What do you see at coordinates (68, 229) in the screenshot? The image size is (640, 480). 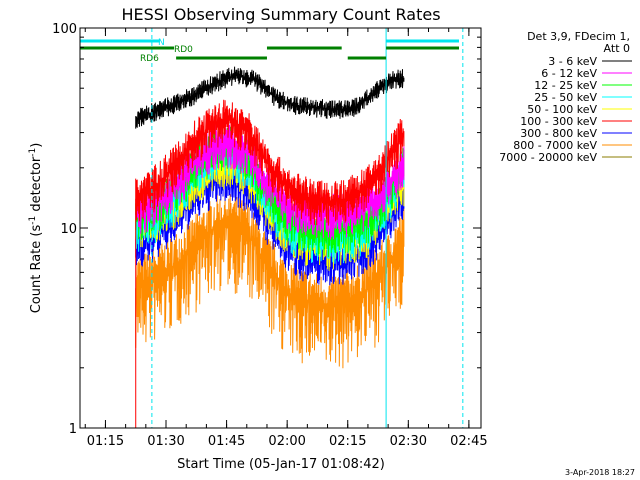 I see `y-tick-label: 10` at bounding box center [68, 229].